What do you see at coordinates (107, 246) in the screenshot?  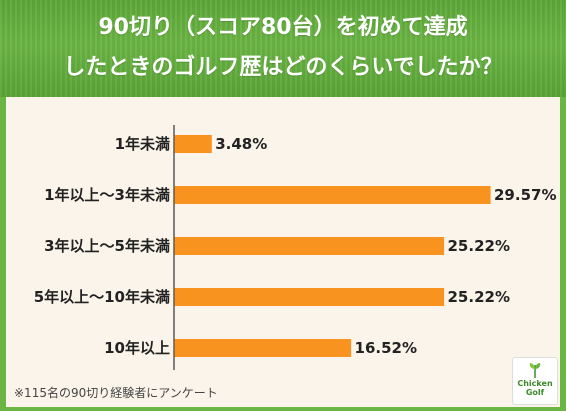 I see `category-label: 3年以上～5年未満` at bounding box center [107, 246].